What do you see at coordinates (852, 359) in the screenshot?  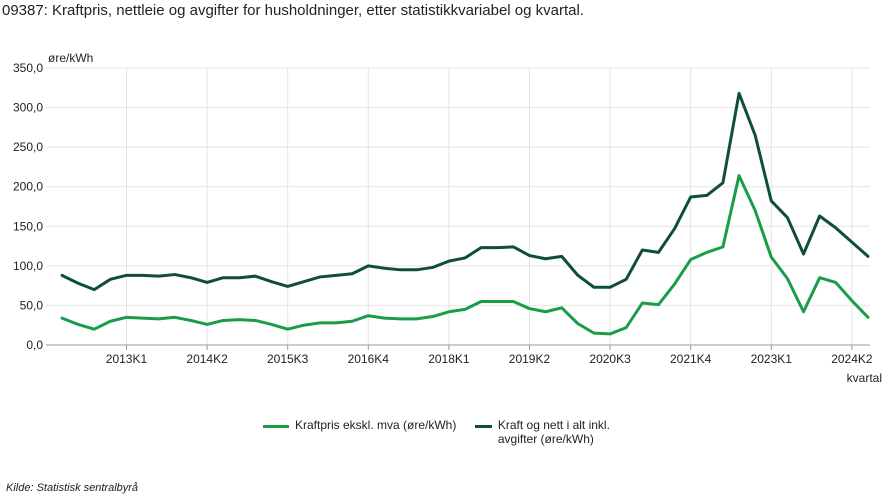 I see `x-tick-label: 2024K2` at bounding box center [852, 359].